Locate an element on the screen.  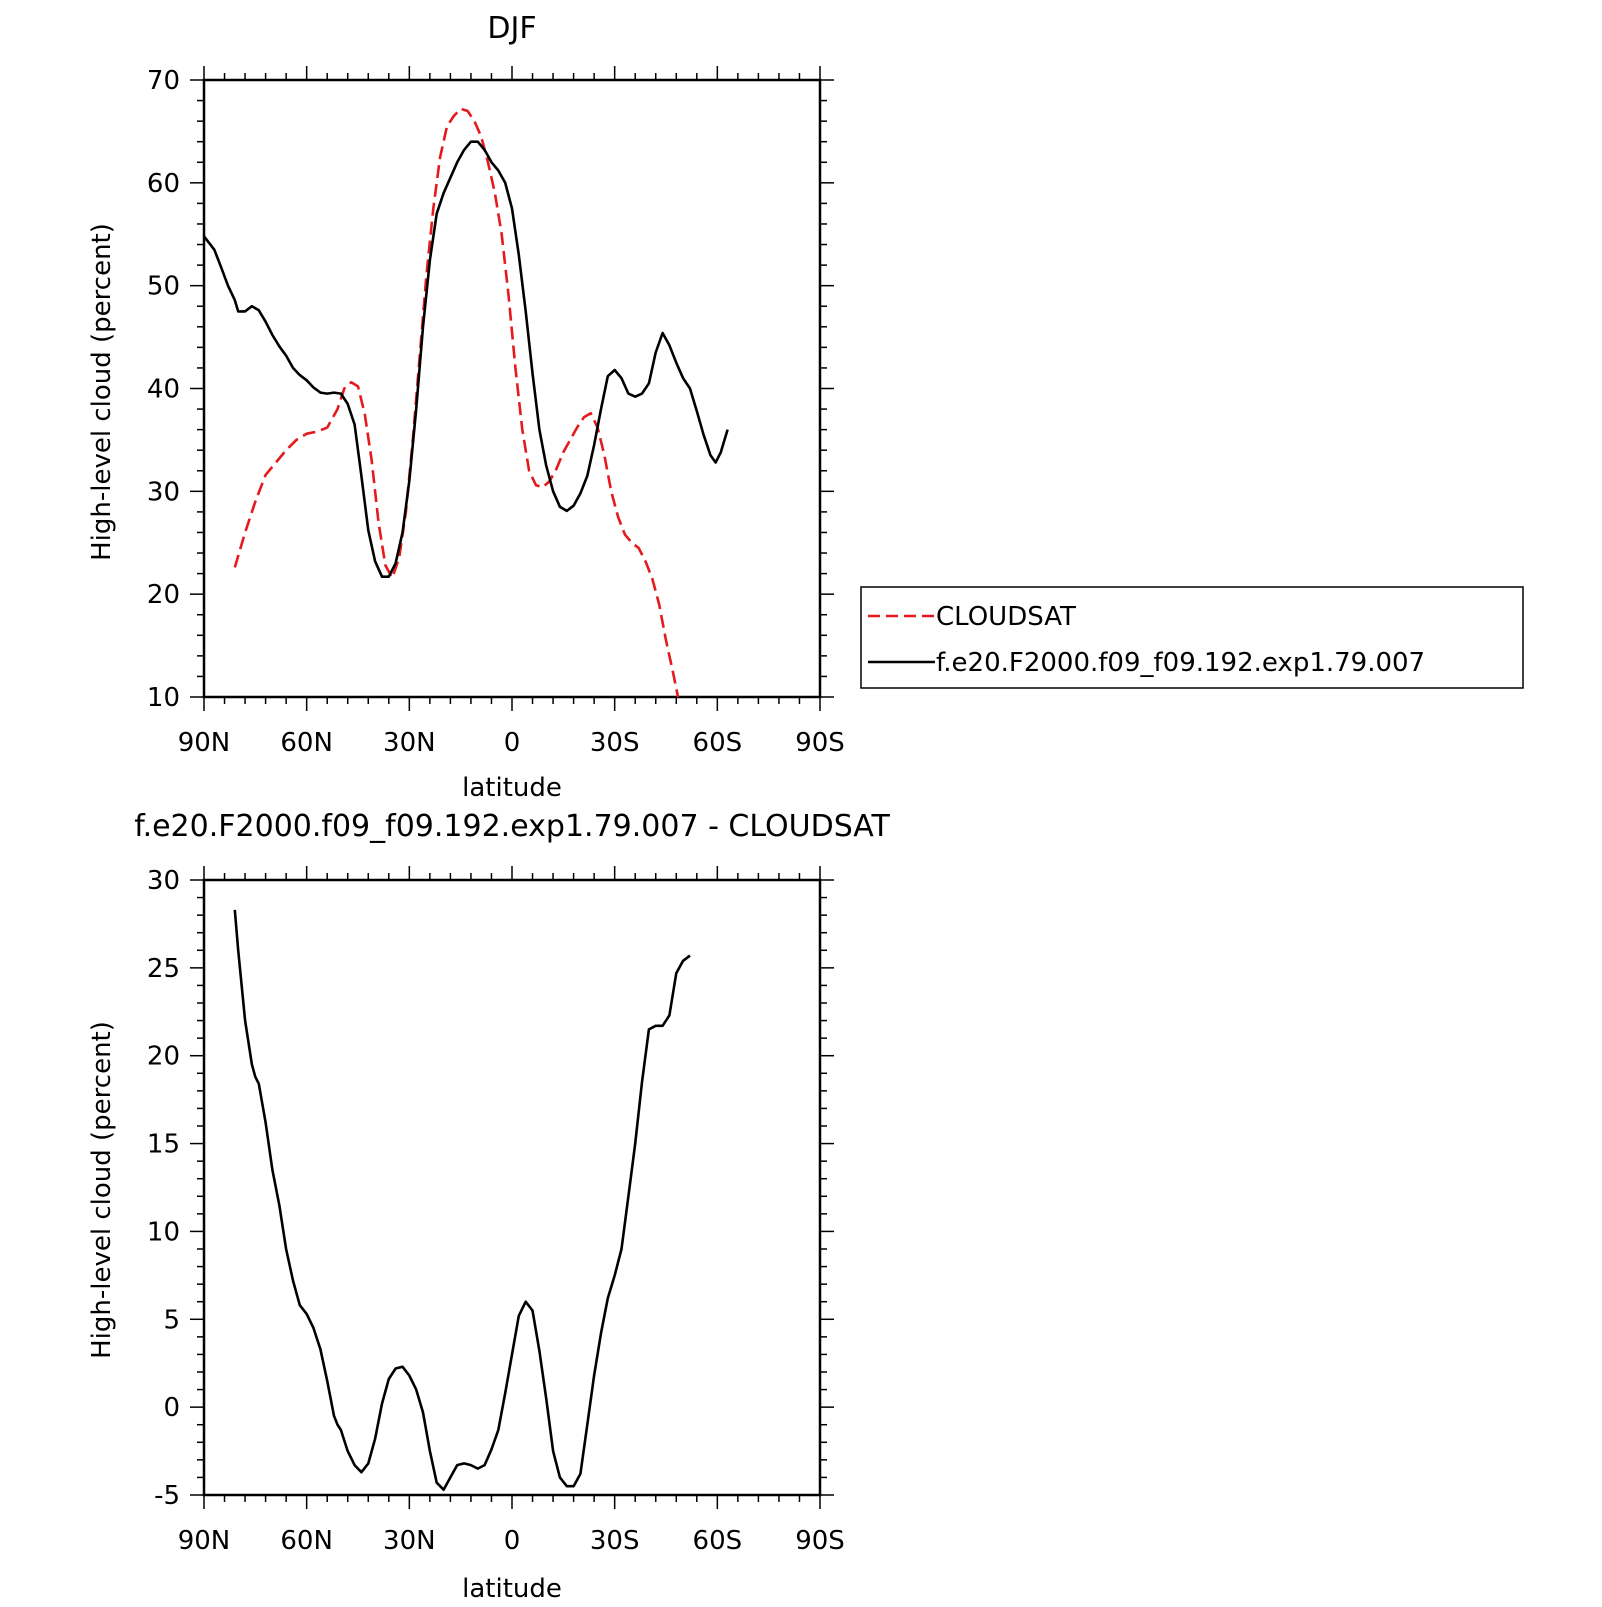
top-x-tick-label: 30N is located at coordinates (409, 743).